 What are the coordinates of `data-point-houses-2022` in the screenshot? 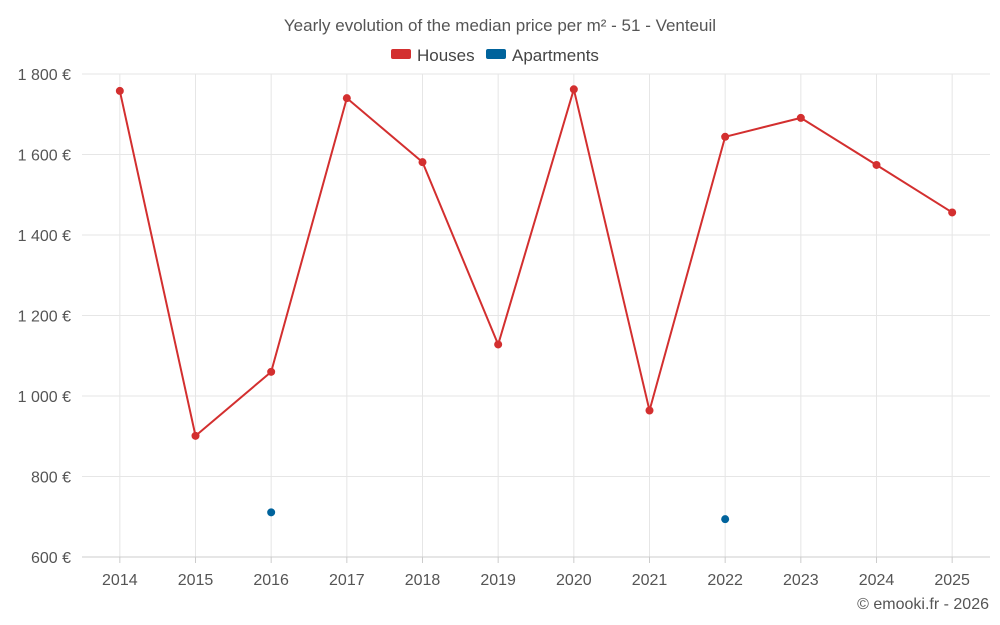 It's located at (725, 136).